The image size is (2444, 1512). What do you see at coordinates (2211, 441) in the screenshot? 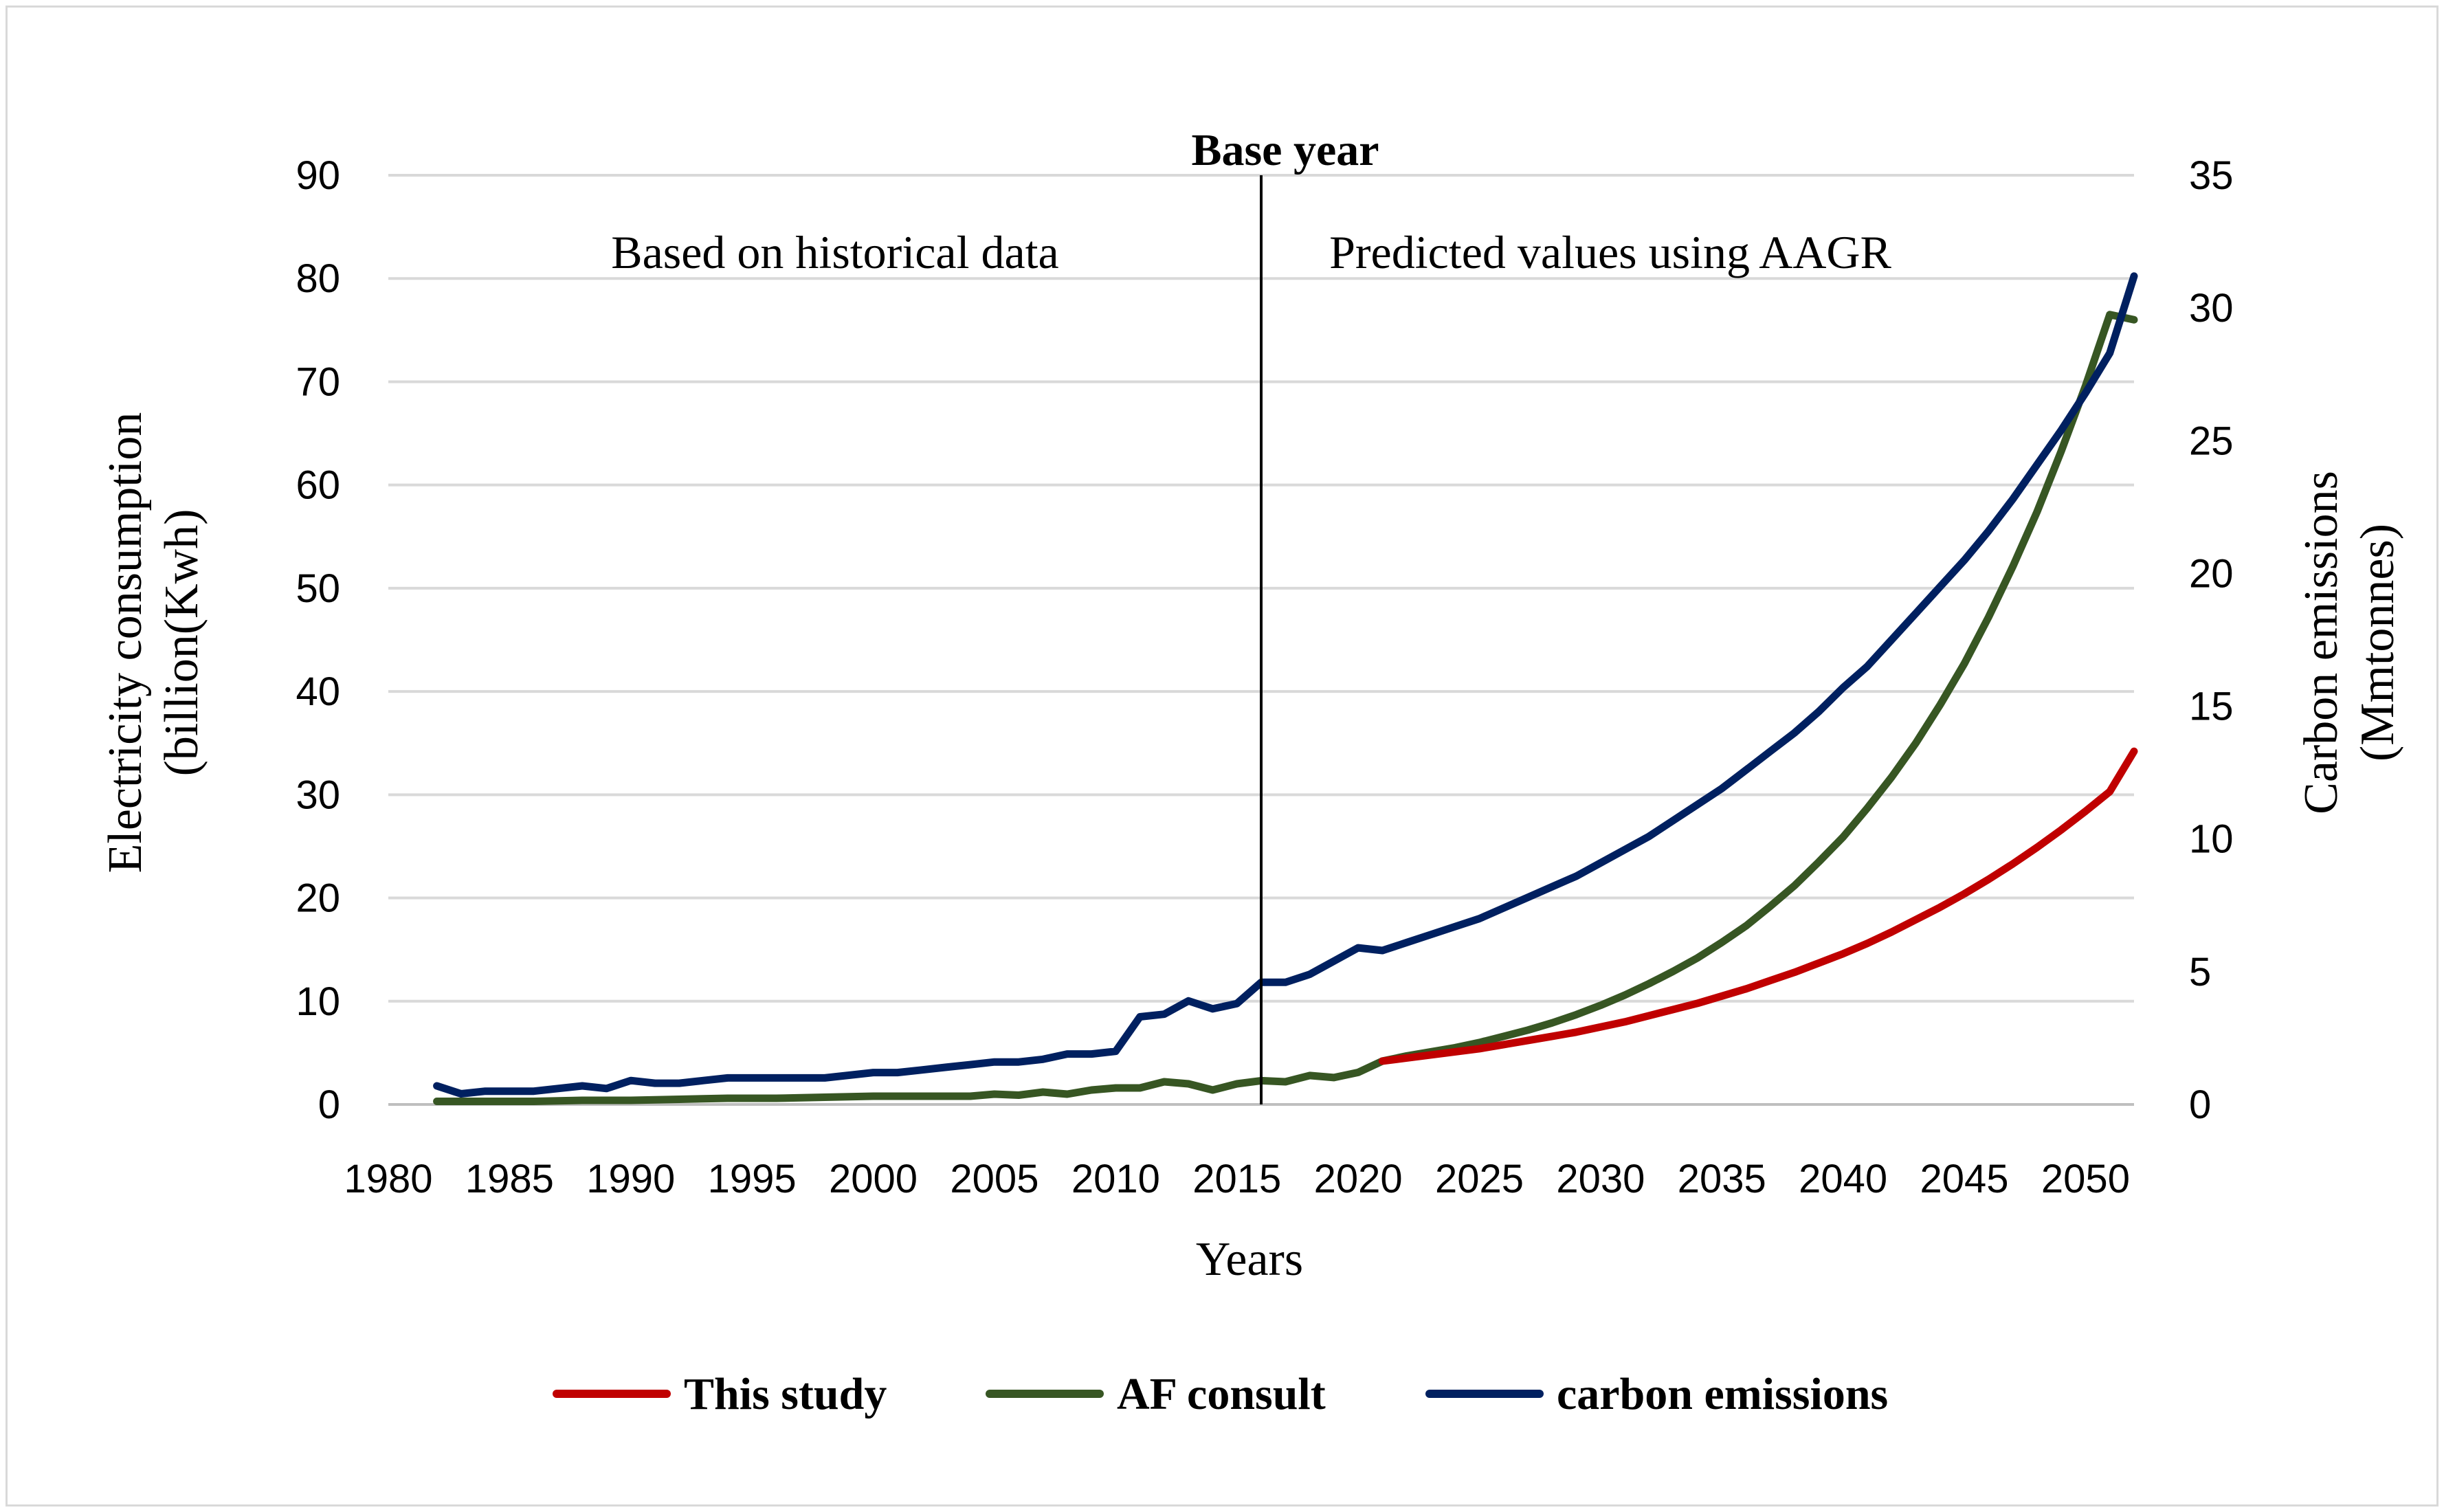
I see `right-y-tick-label: 25` at bounding box center [2211, 441].